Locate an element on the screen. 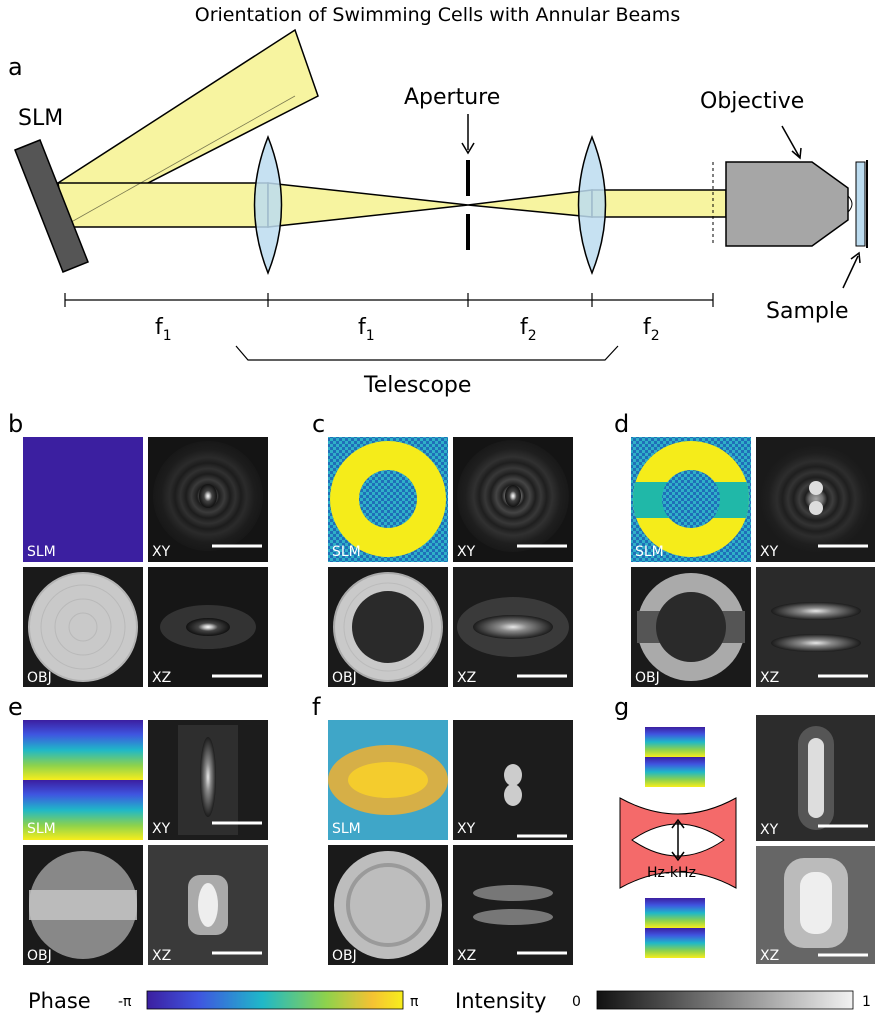 This screenshot has height=1022, width=875. telescope-bracket is located at coordinates (427, 353).